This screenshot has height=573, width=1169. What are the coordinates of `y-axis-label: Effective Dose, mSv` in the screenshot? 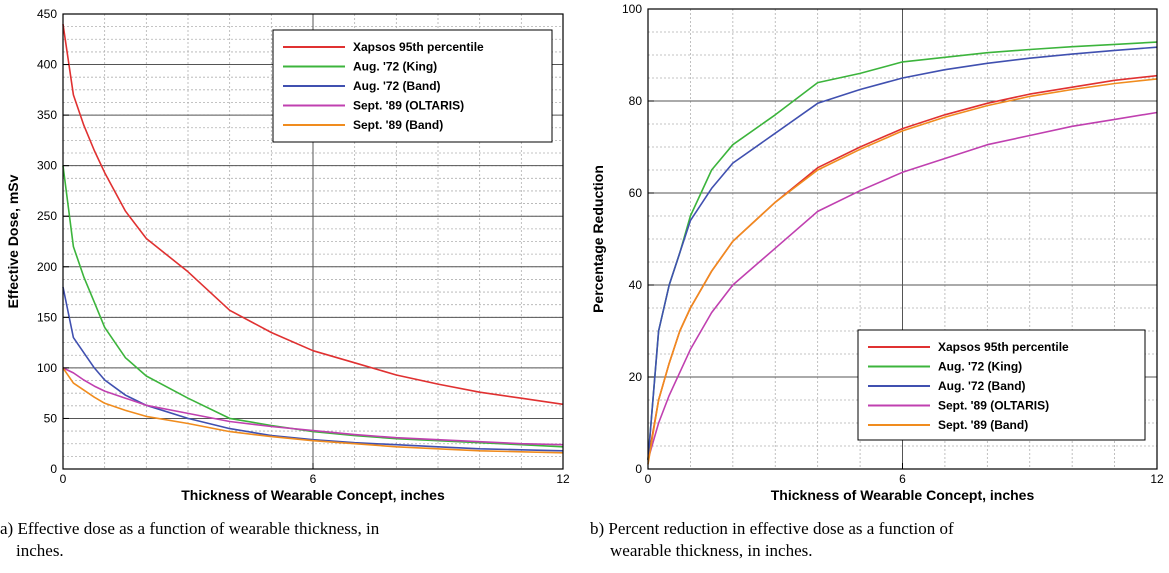 It's located at (13, 241).